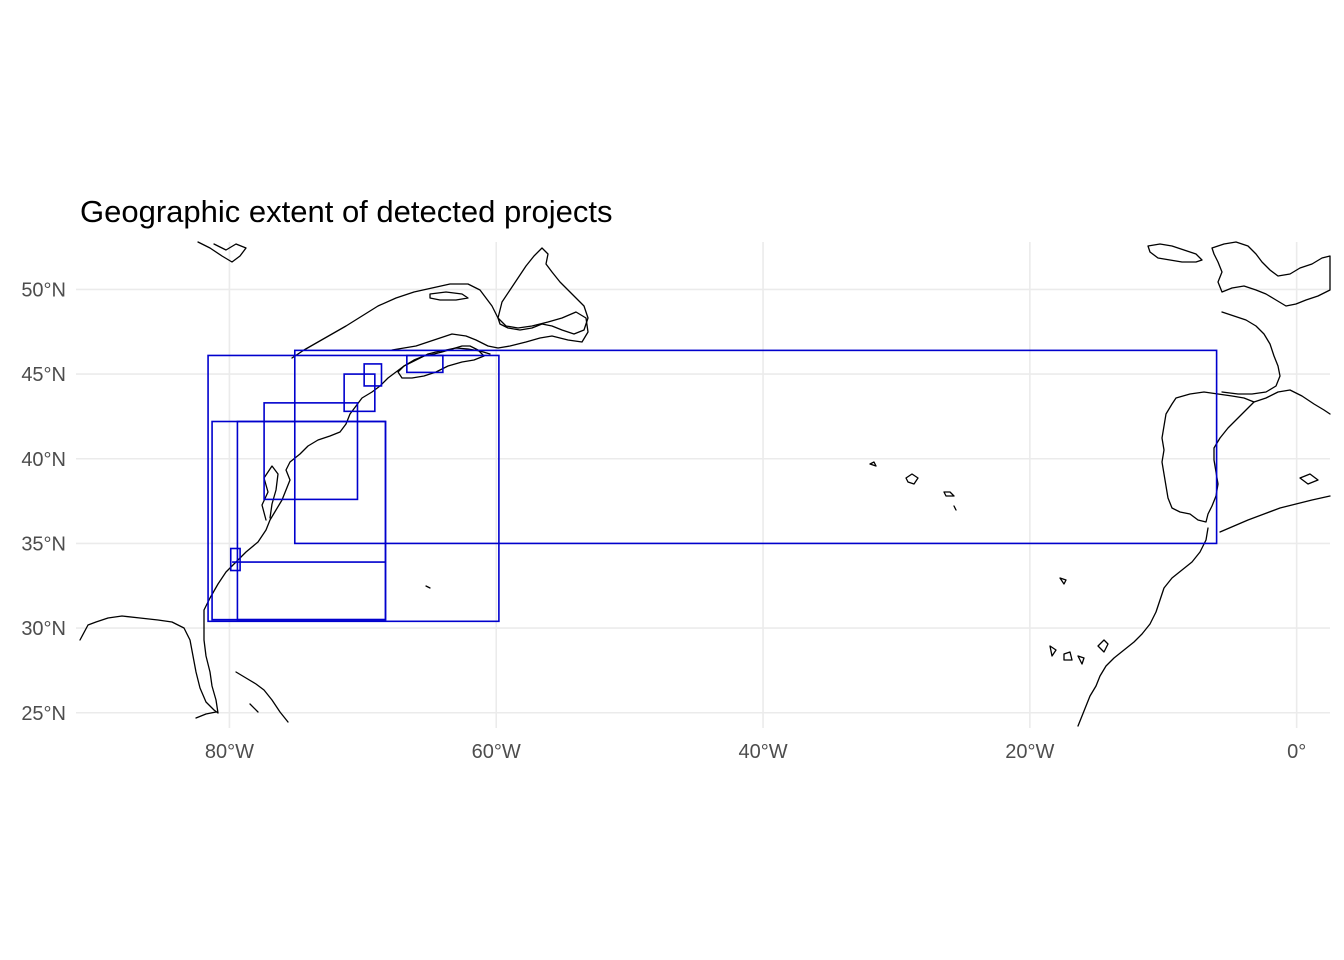 This screenshot has height=960, width=1344. What do you see at coordinates (43, 460) in the screenshot?
I see `y-tick-label: 40°N` at bounding box center [43, 460].